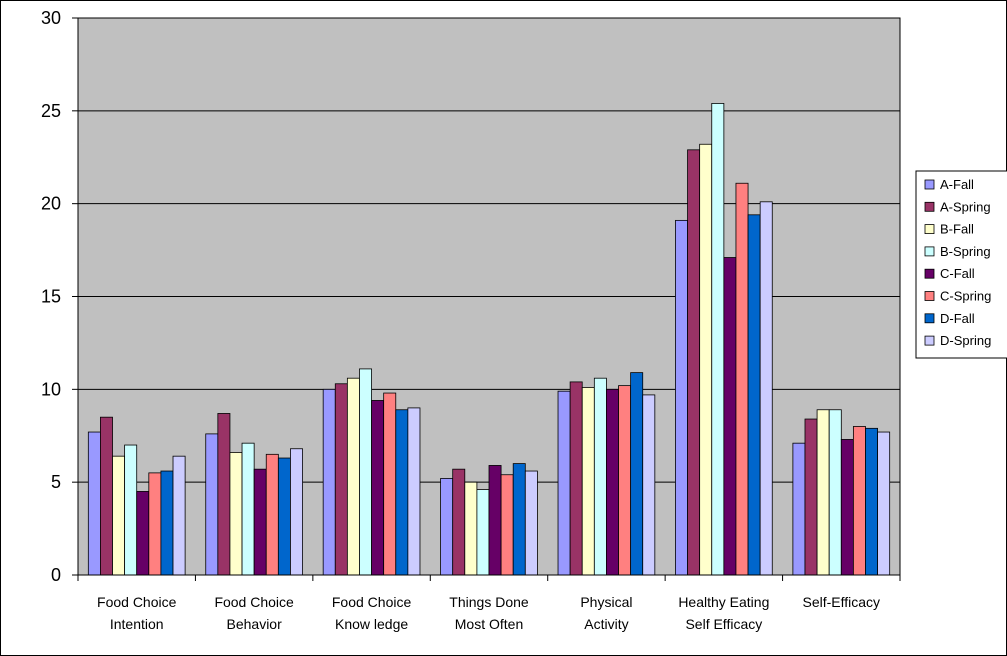 This screenshot has height=656, width=1007. Describe the element at coordinates (606, 602) in the screenshot. I see `category-label: Physical` at that location.